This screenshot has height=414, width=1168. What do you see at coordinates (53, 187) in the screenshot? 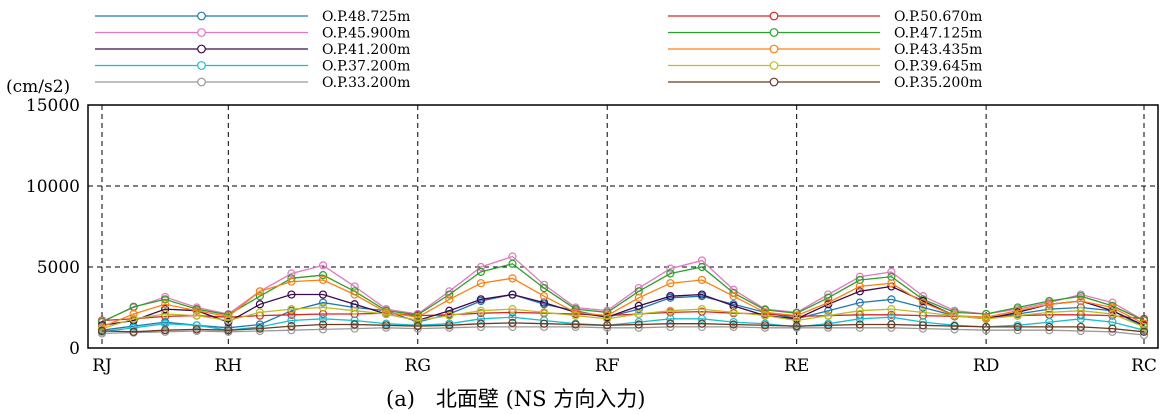
I see `y-tick-label: 10000` at bounding box center [53, 187].